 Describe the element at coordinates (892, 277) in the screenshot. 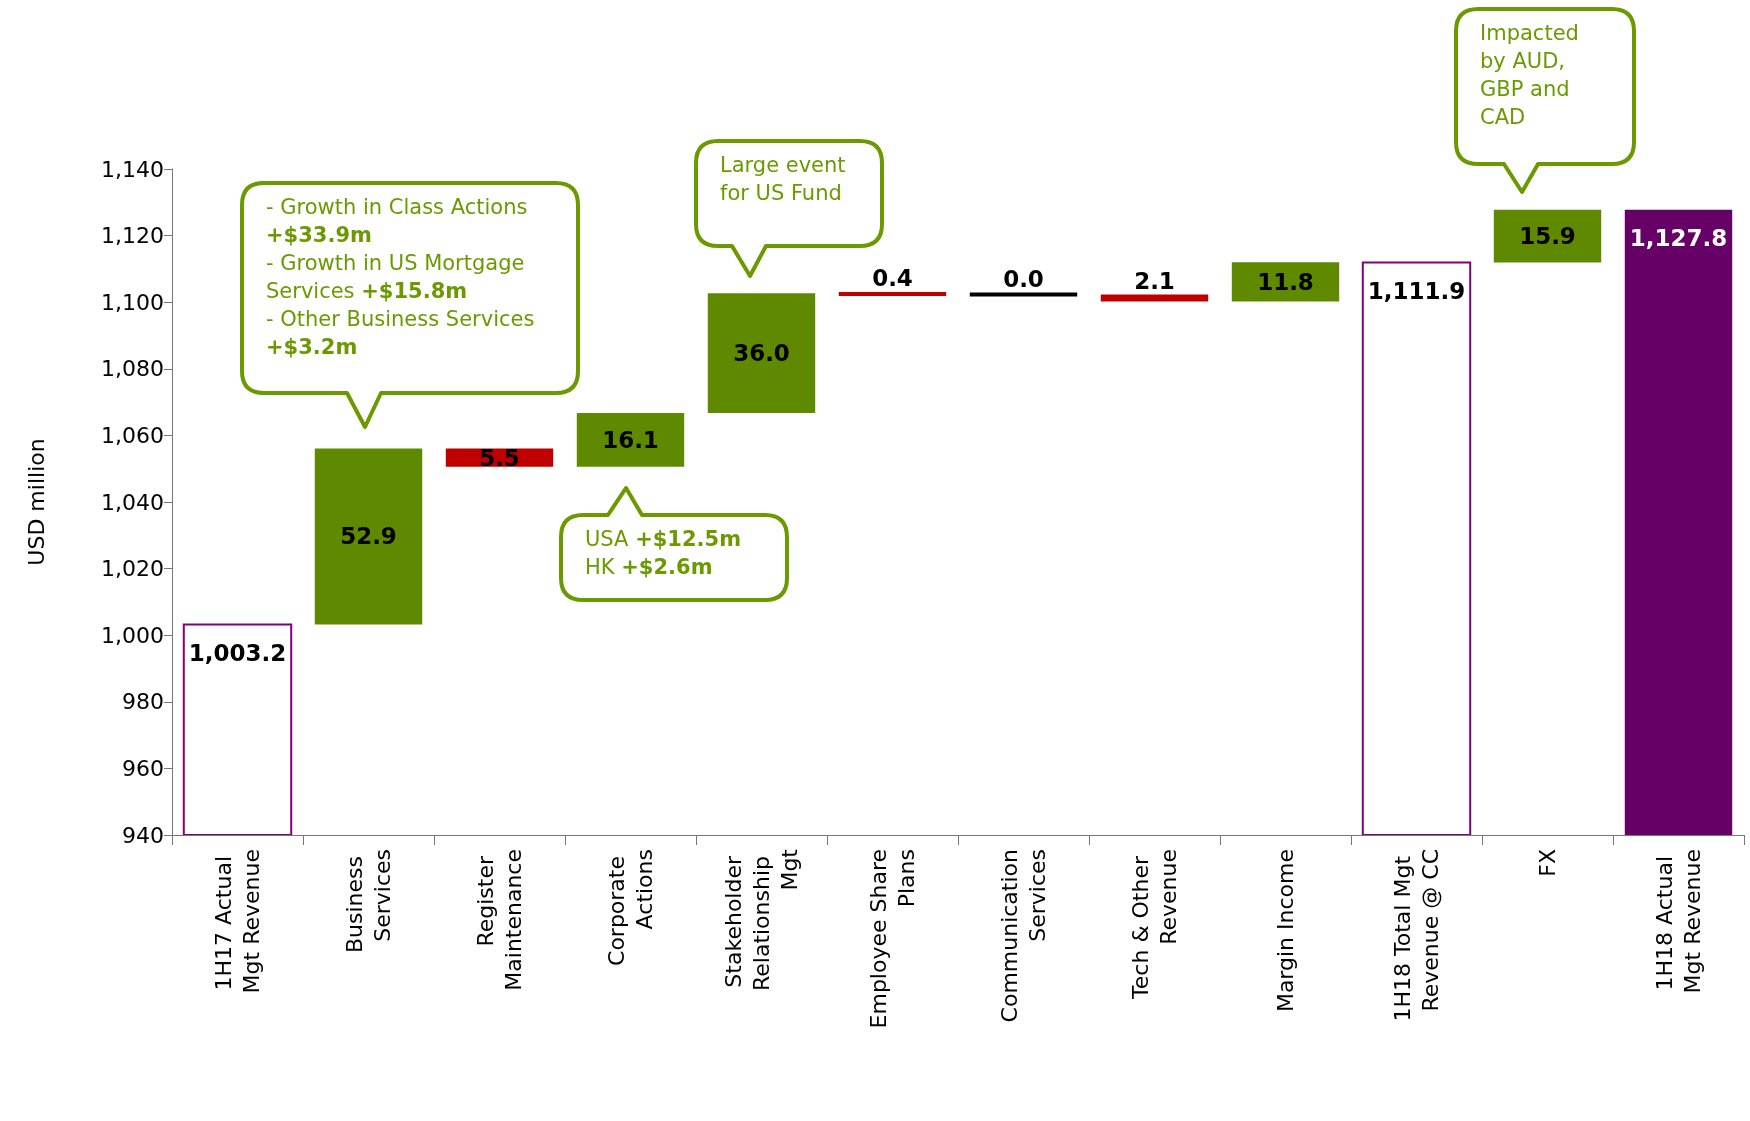

I see `data-label: 0.4` at that location.